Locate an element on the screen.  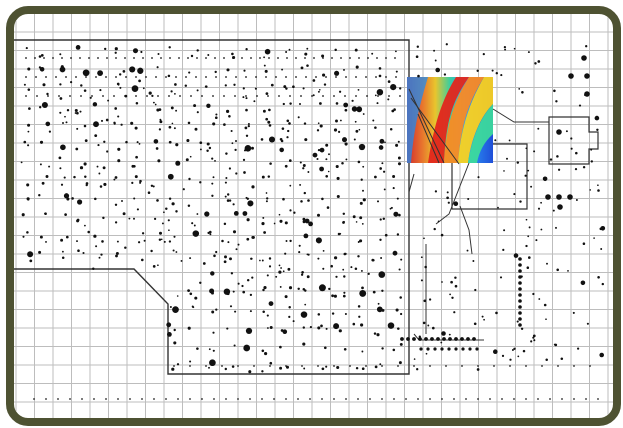
heatmap-warm-band is located at coordinates (464, 120).